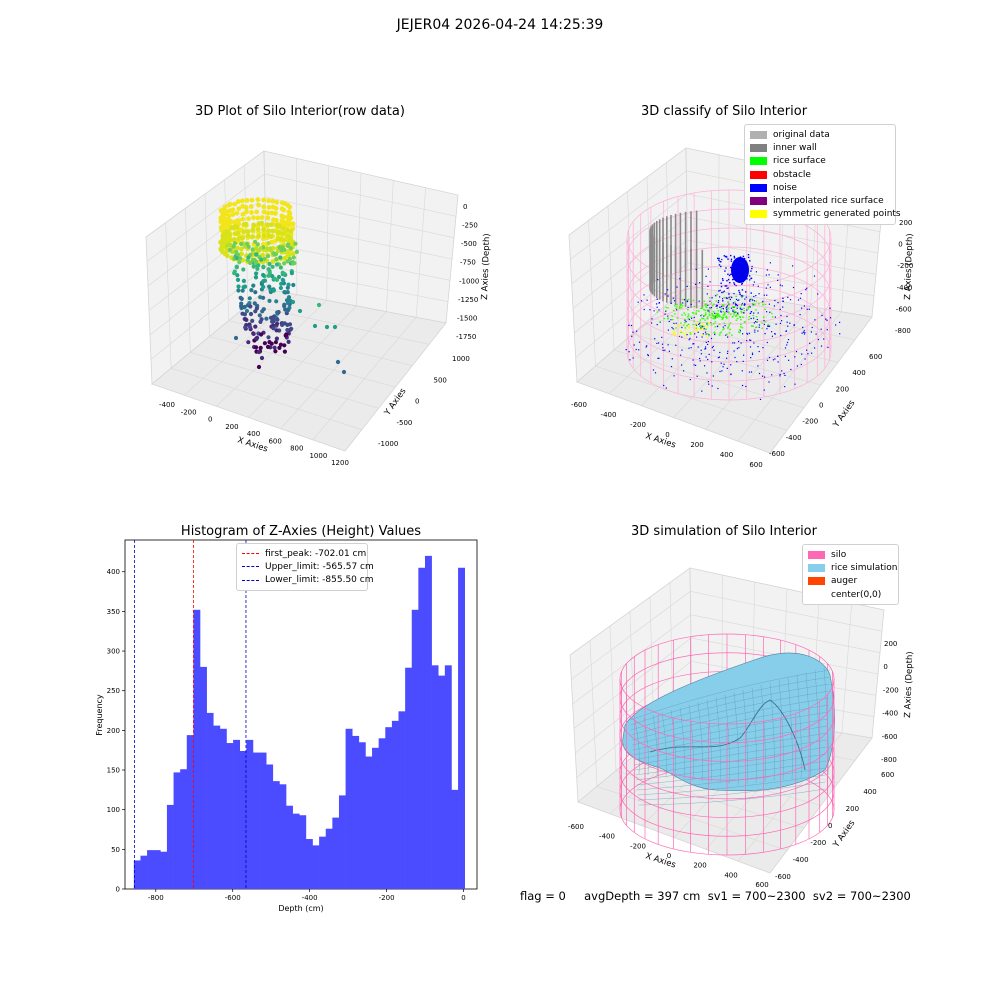  I want to click on histogram-x-tick-label: 0, so click(463, 898).